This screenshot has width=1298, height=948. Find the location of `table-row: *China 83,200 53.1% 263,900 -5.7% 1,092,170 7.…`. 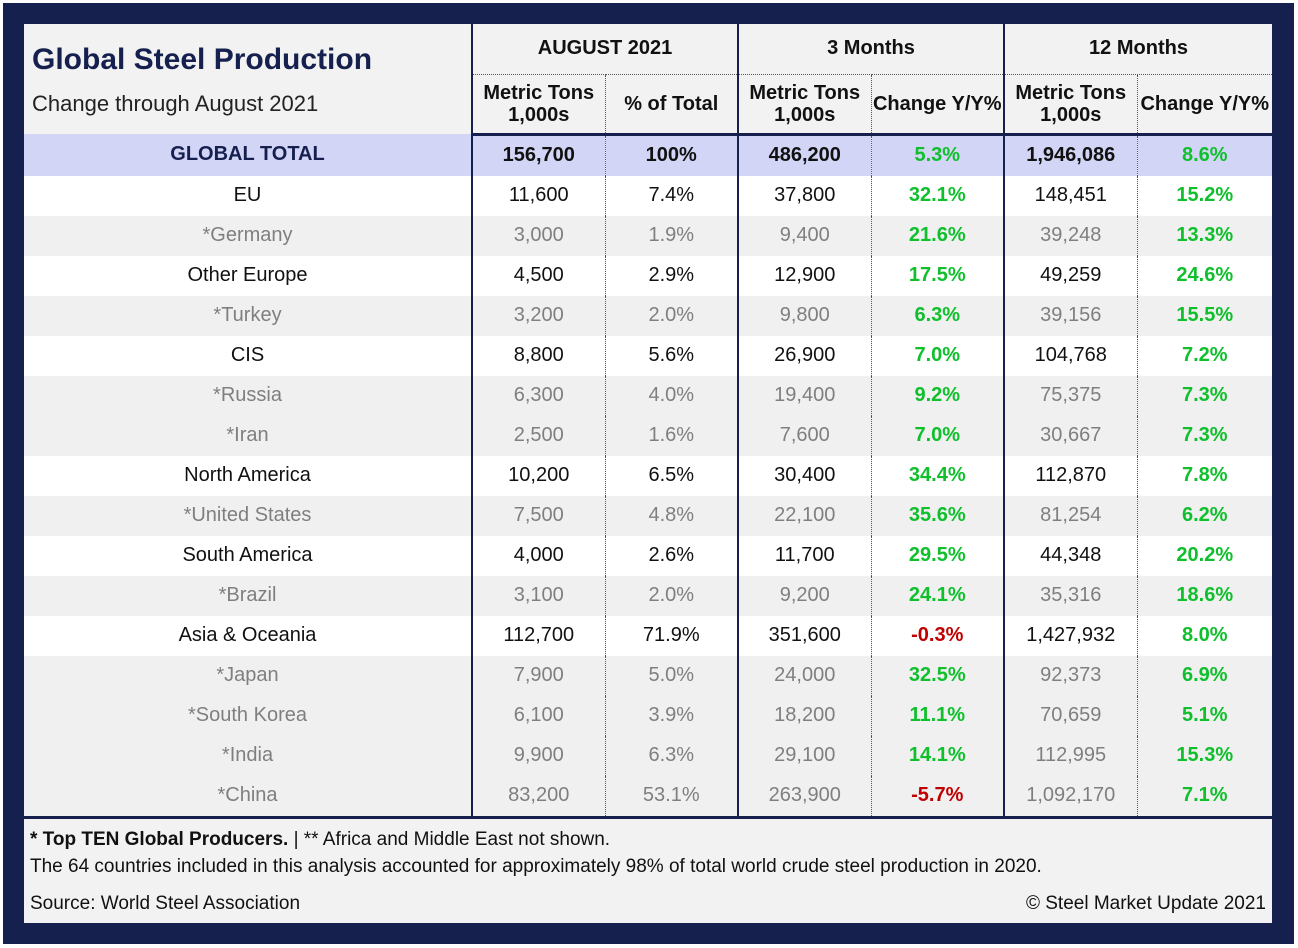

table-row: *China 83,200 53.1% 263,900 -5.7% 1,092,170 7.… is located at coordinates (648, 795).